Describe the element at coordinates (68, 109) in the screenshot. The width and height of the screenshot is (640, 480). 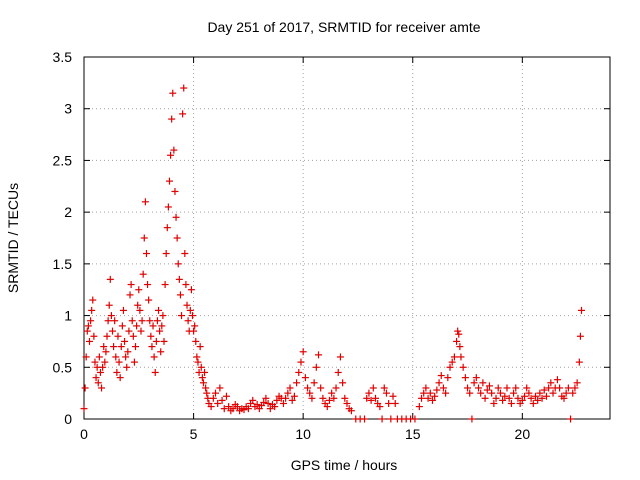
I see `y-tick-label: 3` at that location.